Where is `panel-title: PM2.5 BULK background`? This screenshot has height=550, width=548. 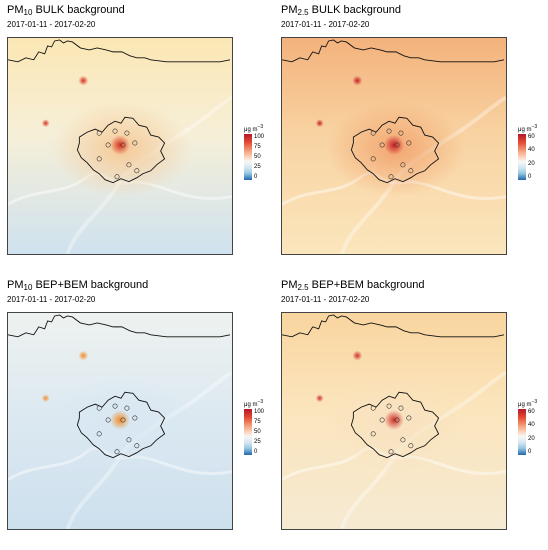
panel-title: PM2.5 BULK background is located at coordinates (341, 10).